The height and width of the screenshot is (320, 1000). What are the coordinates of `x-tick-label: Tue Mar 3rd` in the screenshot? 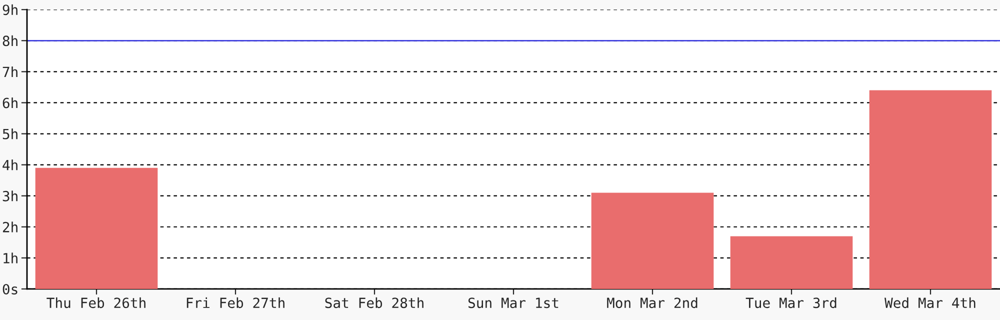 It's located at (791, 302).